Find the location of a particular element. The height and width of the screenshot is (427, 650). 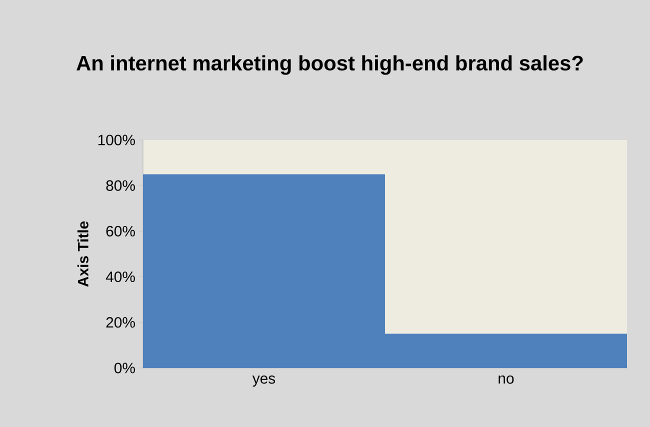

y-tick-label: 40% is located at coordinates (120, 277).